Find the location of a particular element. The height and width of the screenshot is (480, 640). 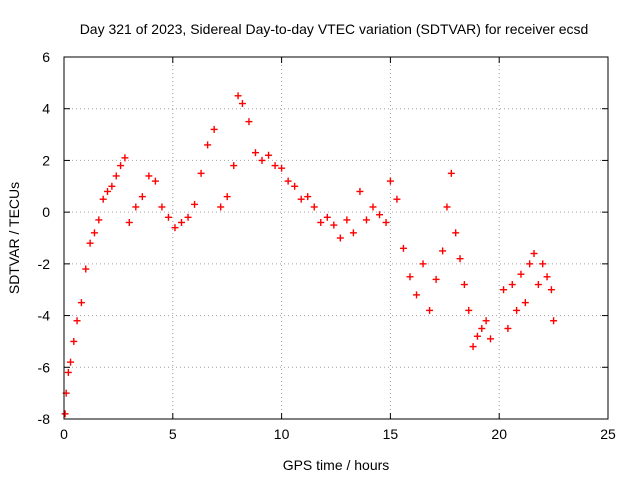

x-tick-label: 10 is located at coordinates (282, 434).